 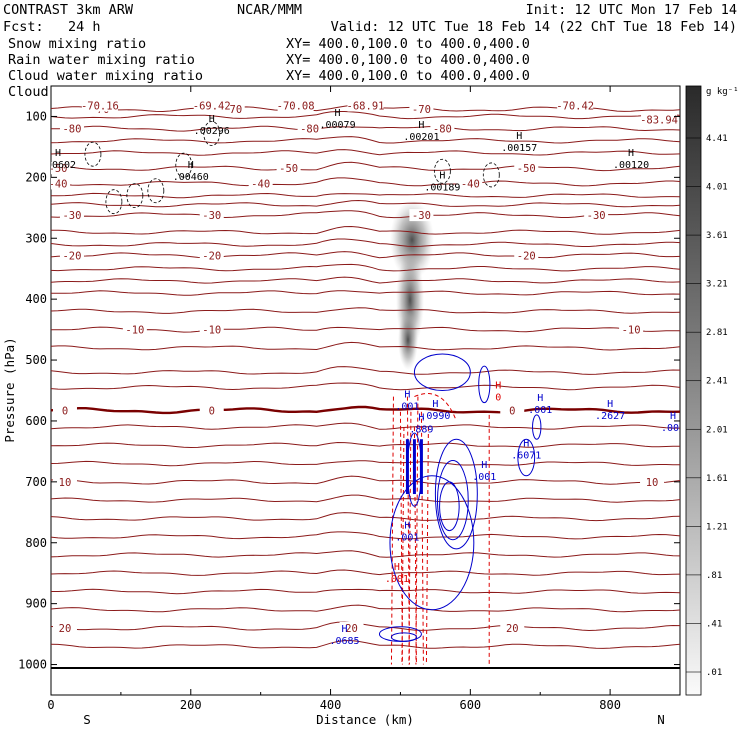 What do you see at coordinates (717, 430) in the screenshot?
I see `colorbar-label: 2.01` at bounding box center [717, 430].